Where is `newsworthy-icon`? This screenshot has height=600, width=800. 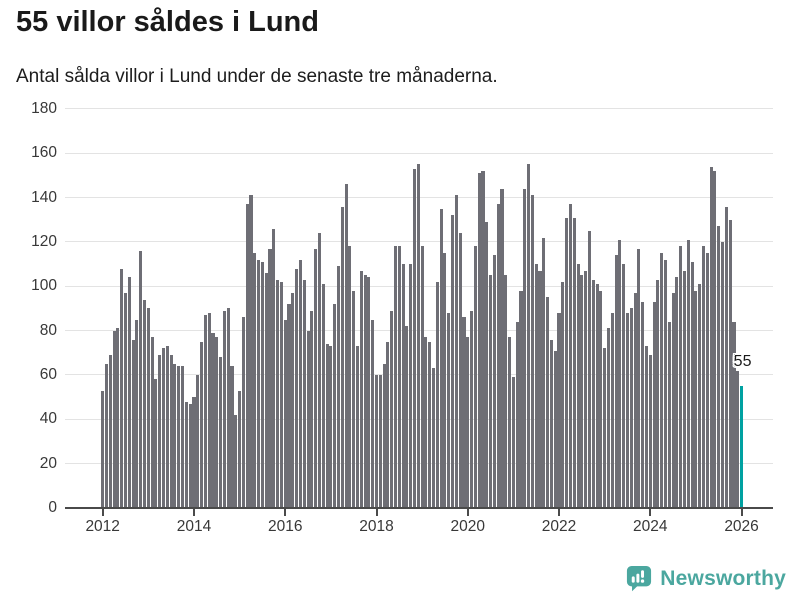
newsworthy-icon is located at coordinates (639, 578).